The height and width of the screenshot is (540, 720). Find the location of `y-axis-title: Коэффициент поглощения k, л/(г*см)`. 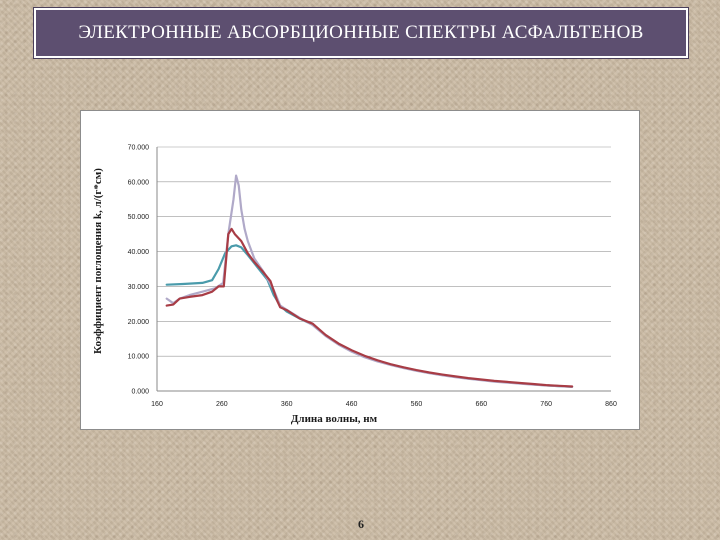

y-axis-title: Коэффициент поглощения k, л/(г*см) is located at coordinates (98, 261).